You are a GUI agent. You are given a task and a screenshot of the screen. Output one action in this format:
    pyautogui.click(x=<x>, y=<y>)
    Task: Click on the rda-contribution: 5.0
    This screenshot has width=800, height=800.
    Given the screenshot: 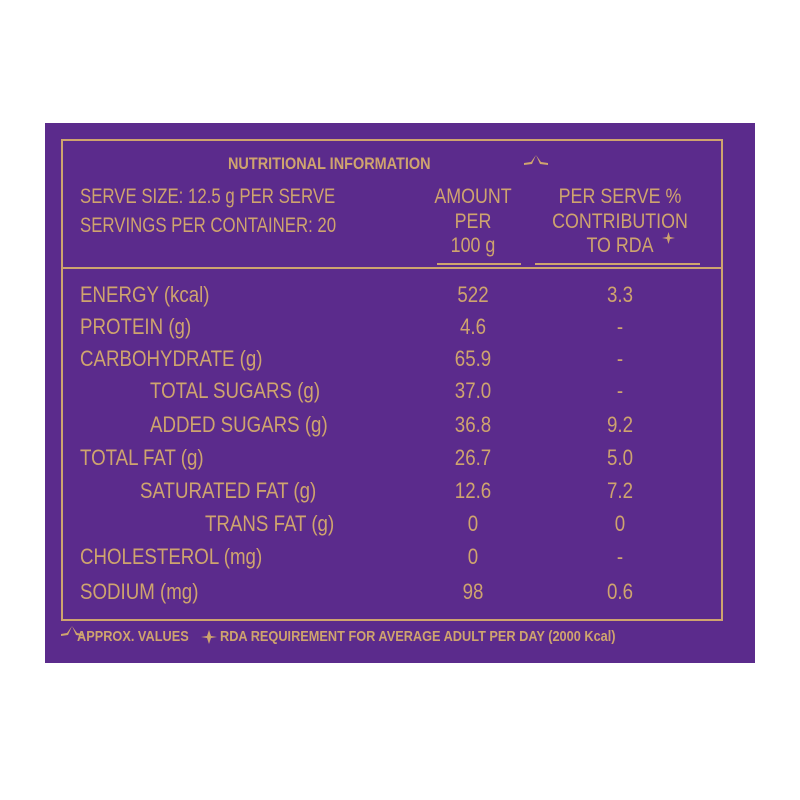 What is the action you would take?
    pyautogui.click(x=620, y=457)
    